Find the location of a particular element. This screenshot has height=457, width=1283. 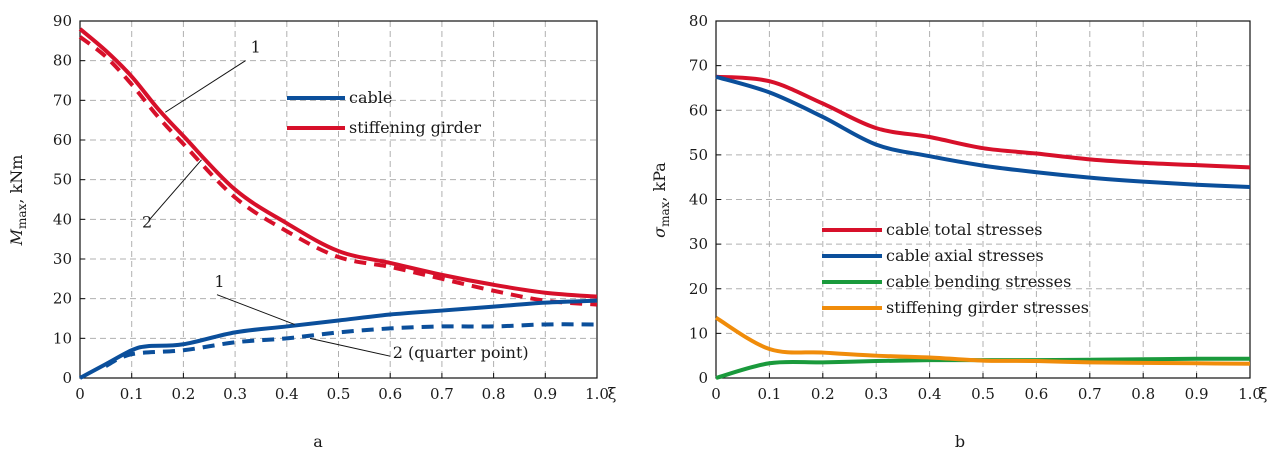

subplot-label: b is located at coordinates (960, 441).